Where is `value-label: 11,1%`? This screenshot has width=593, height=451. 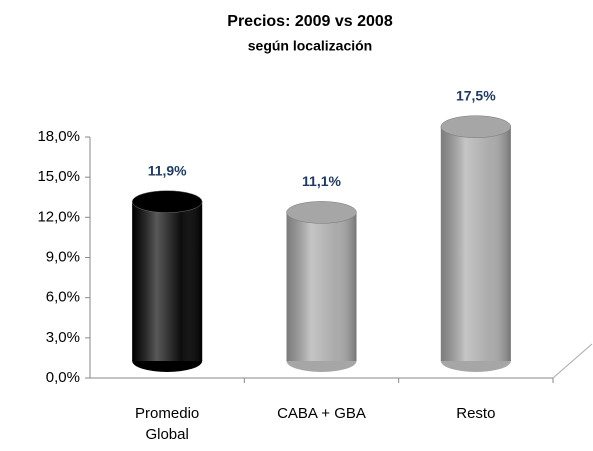
value-label: 11,1% is located at coordinates (321, 181).